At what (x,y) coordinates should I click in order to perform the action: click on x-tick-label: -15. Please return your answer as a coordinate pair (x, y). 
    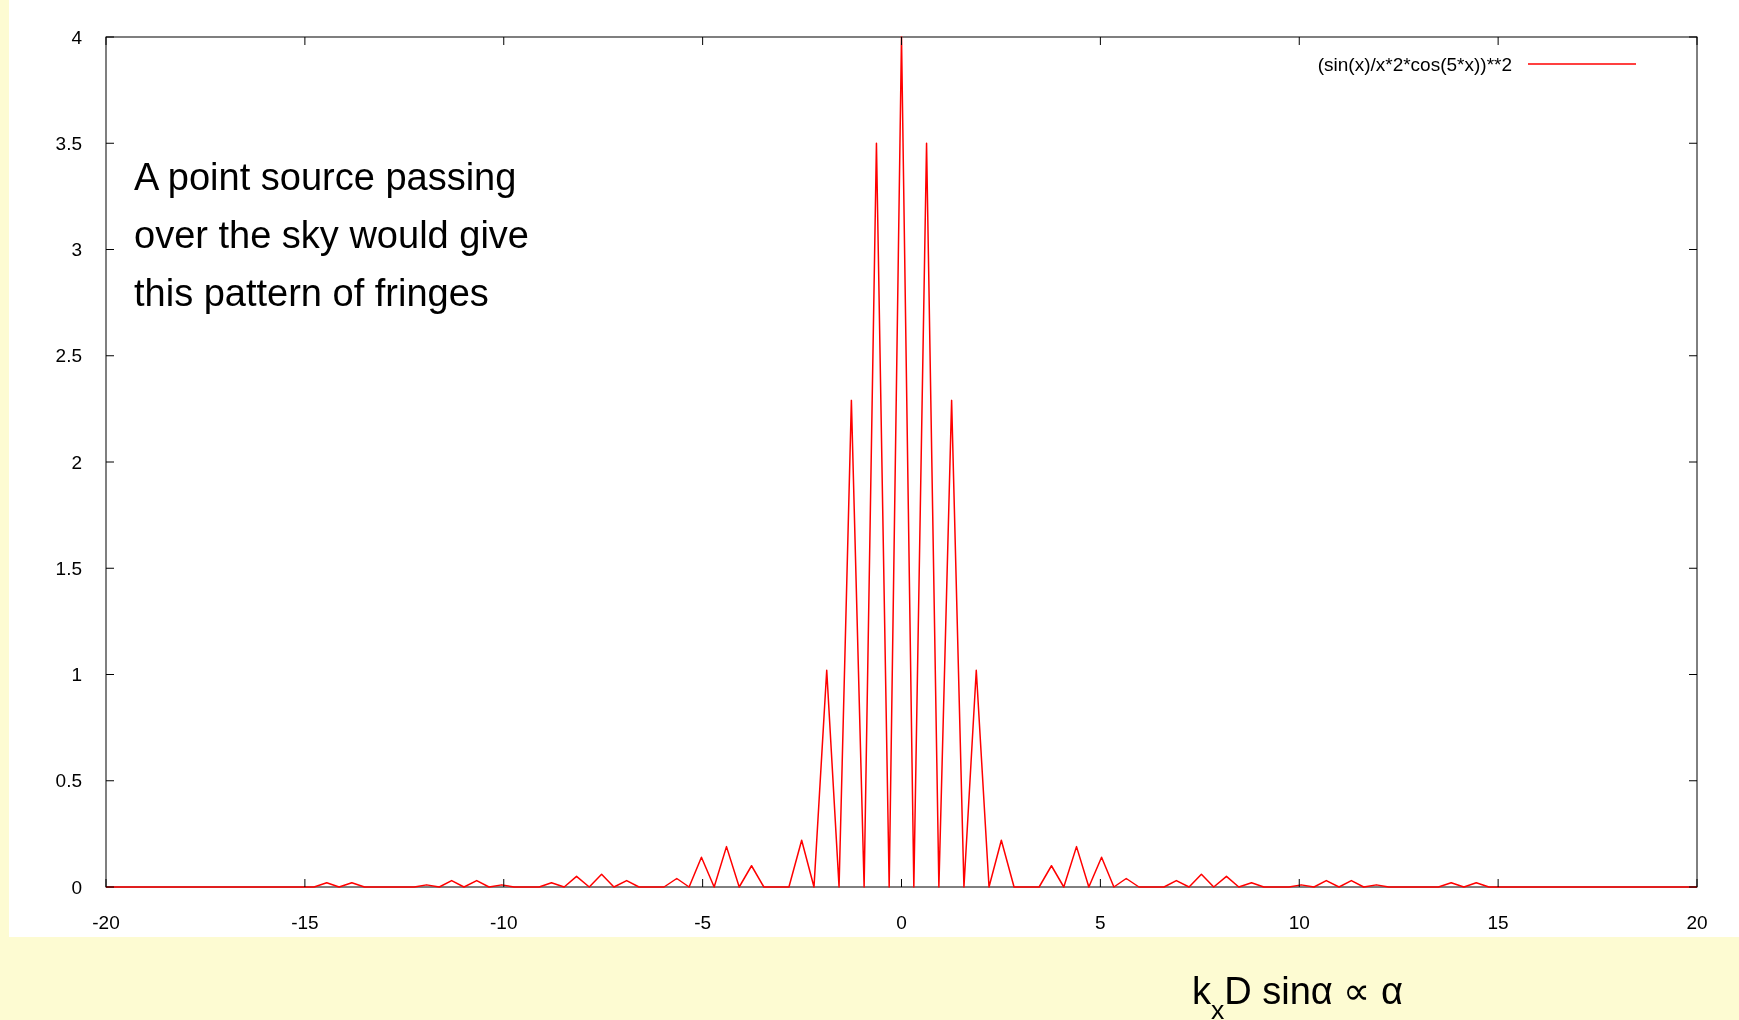
    Looking at the image, I should click on (305, 922).